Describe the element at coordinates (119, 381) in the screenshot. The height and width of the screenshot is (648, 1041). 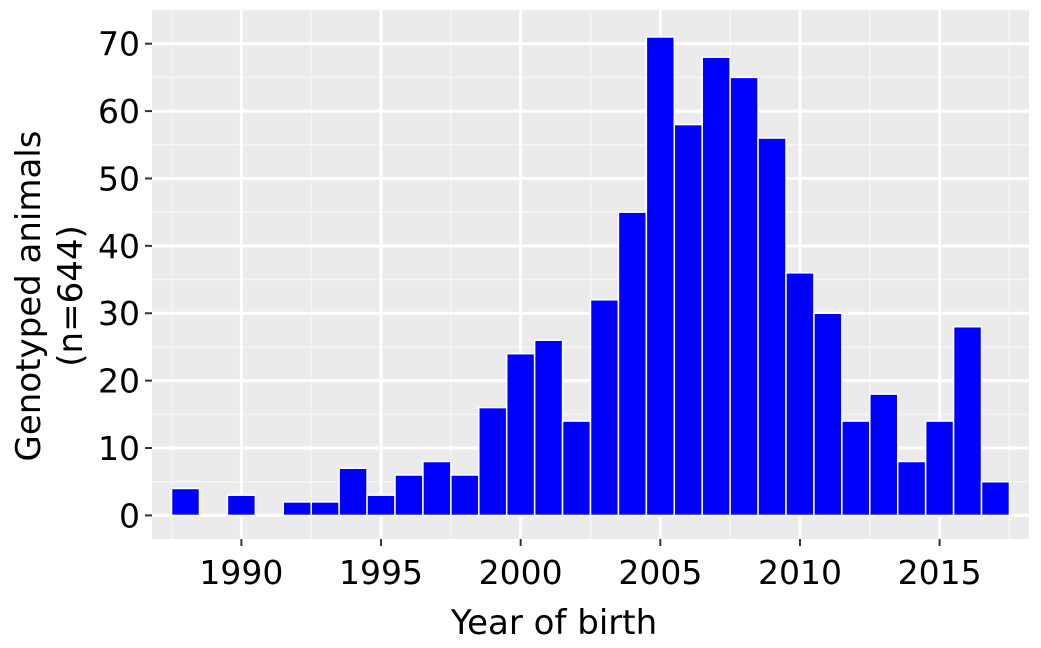
I see `y-tick-label: 20` at that location.